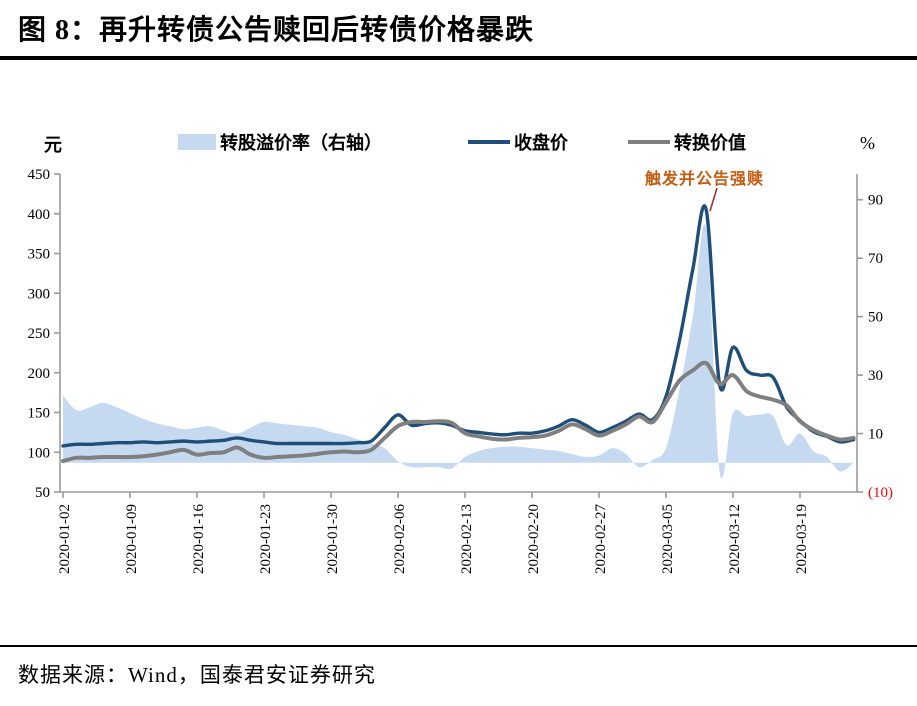  Describe the element at coordinates (276, 30) in the screenshot. I see `figure-title: 图 8：再升转债公告赎回后转债价格暴跌` at that location.